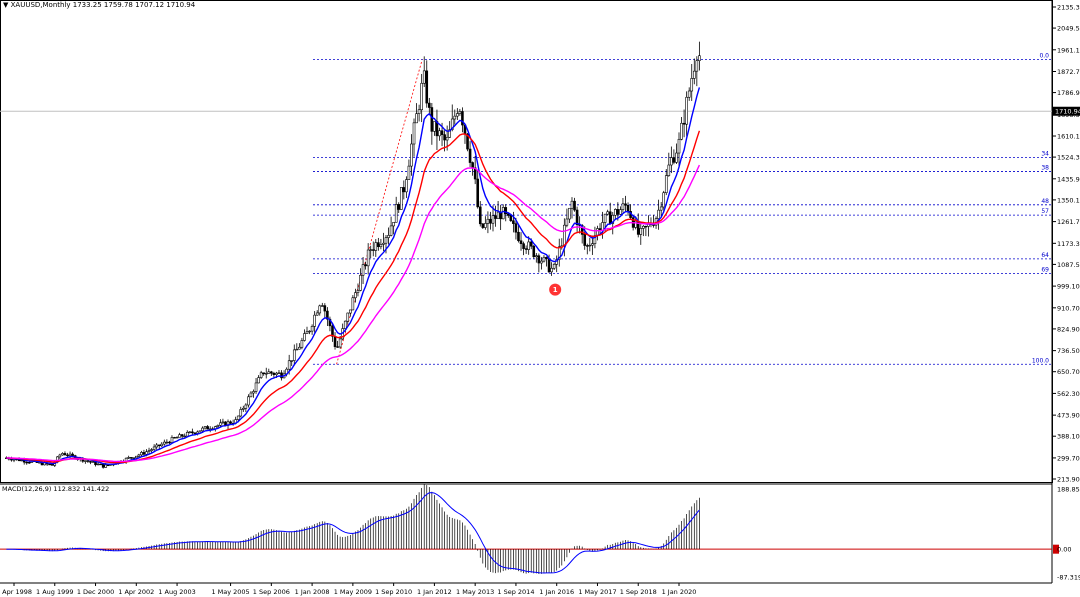 This screenshot has width=1080, height=597. I want to click on macd-tick-label: 0.00, so click(1064, 550).